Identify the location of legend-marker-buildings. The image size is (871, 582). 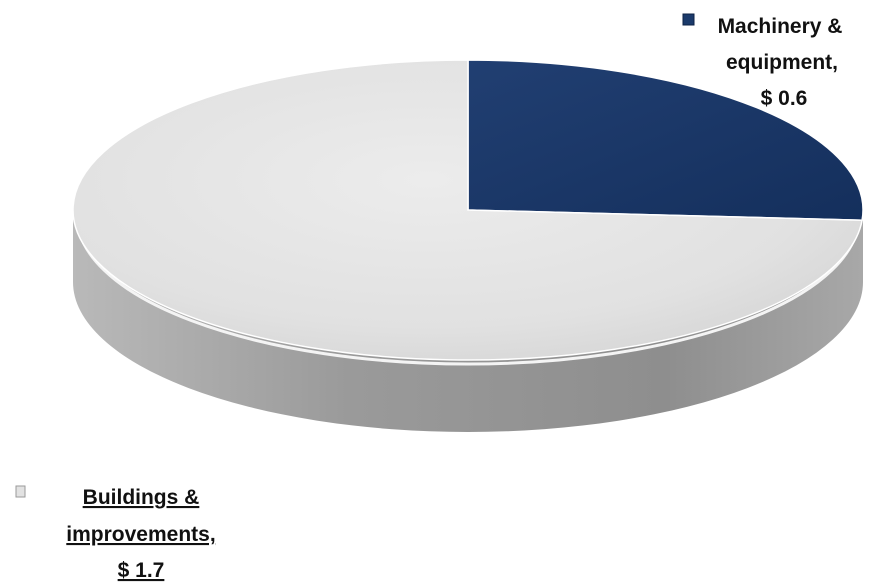
(20, 491).